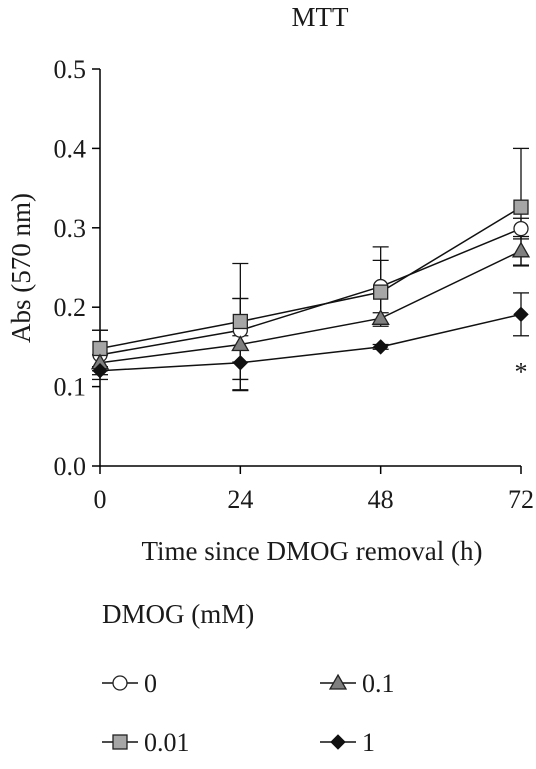 The height and width of the screenshot is (769, 536). I want to click on legend-item: 1, so click(347, 742).